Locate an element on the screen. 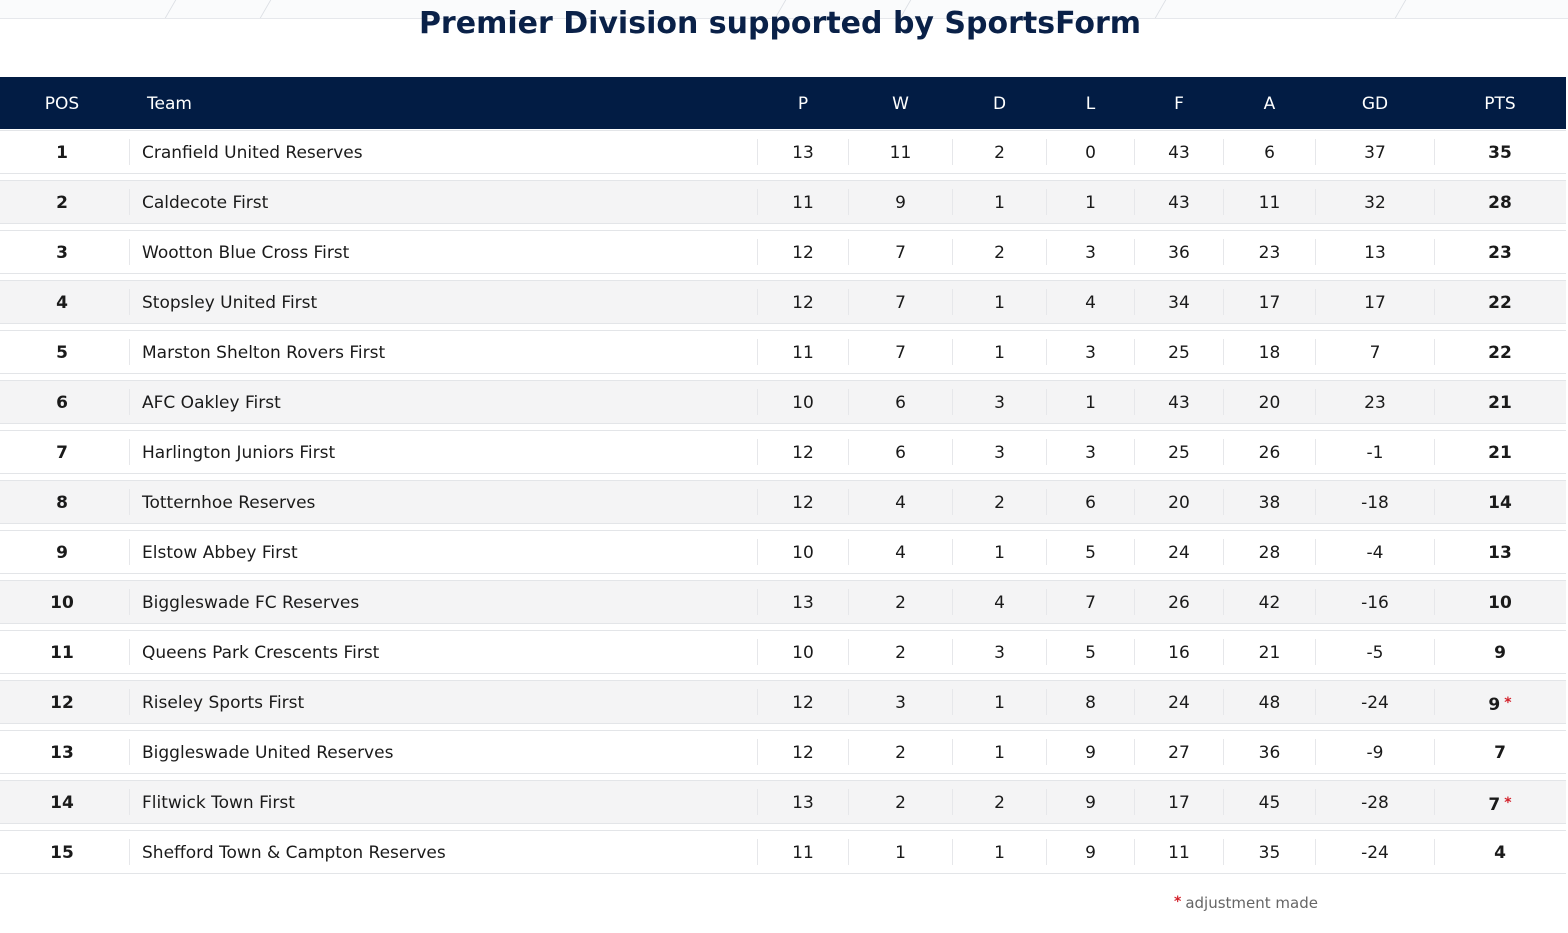  cell-f: 24 is located at coordinates (1179, 702).